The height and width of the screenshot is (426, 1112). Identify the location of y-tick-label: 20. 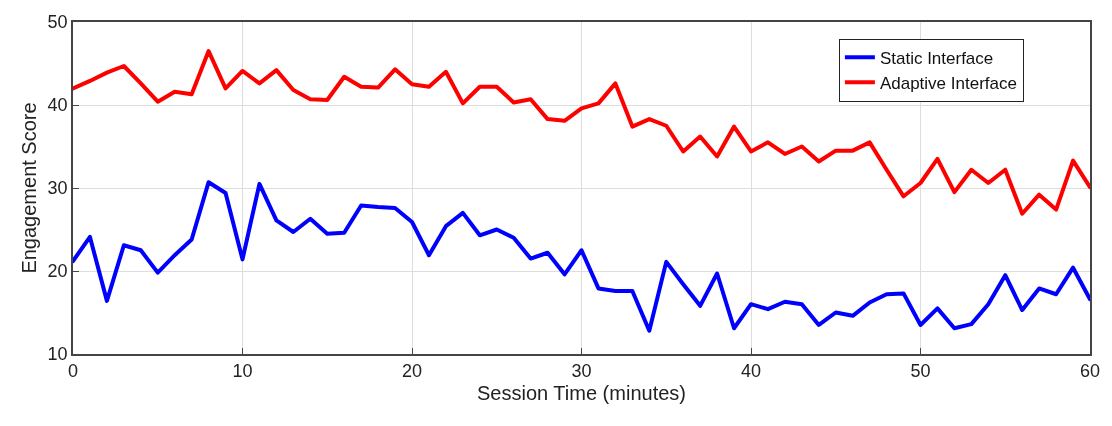
(57, 271).